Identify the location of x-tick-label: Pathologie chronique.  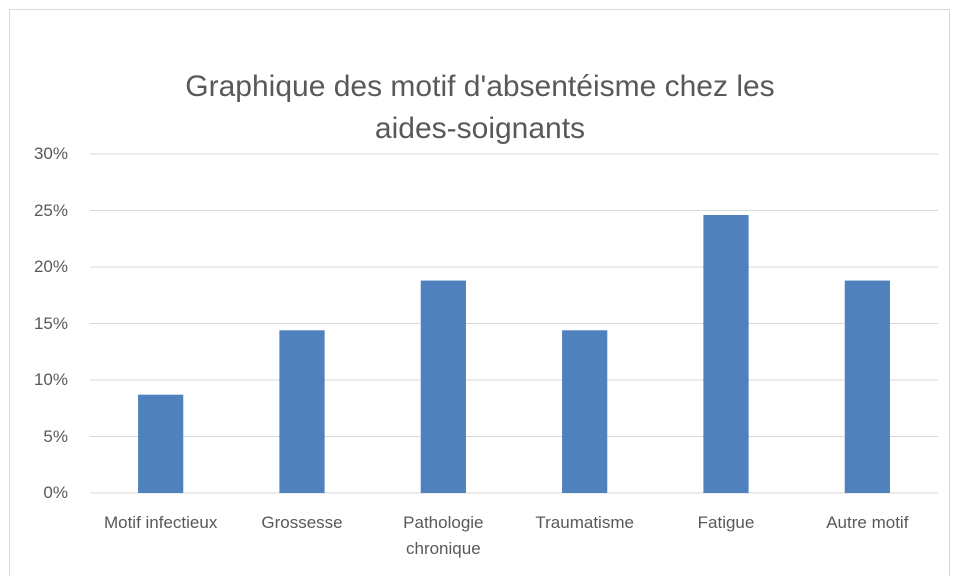
(443, 535).